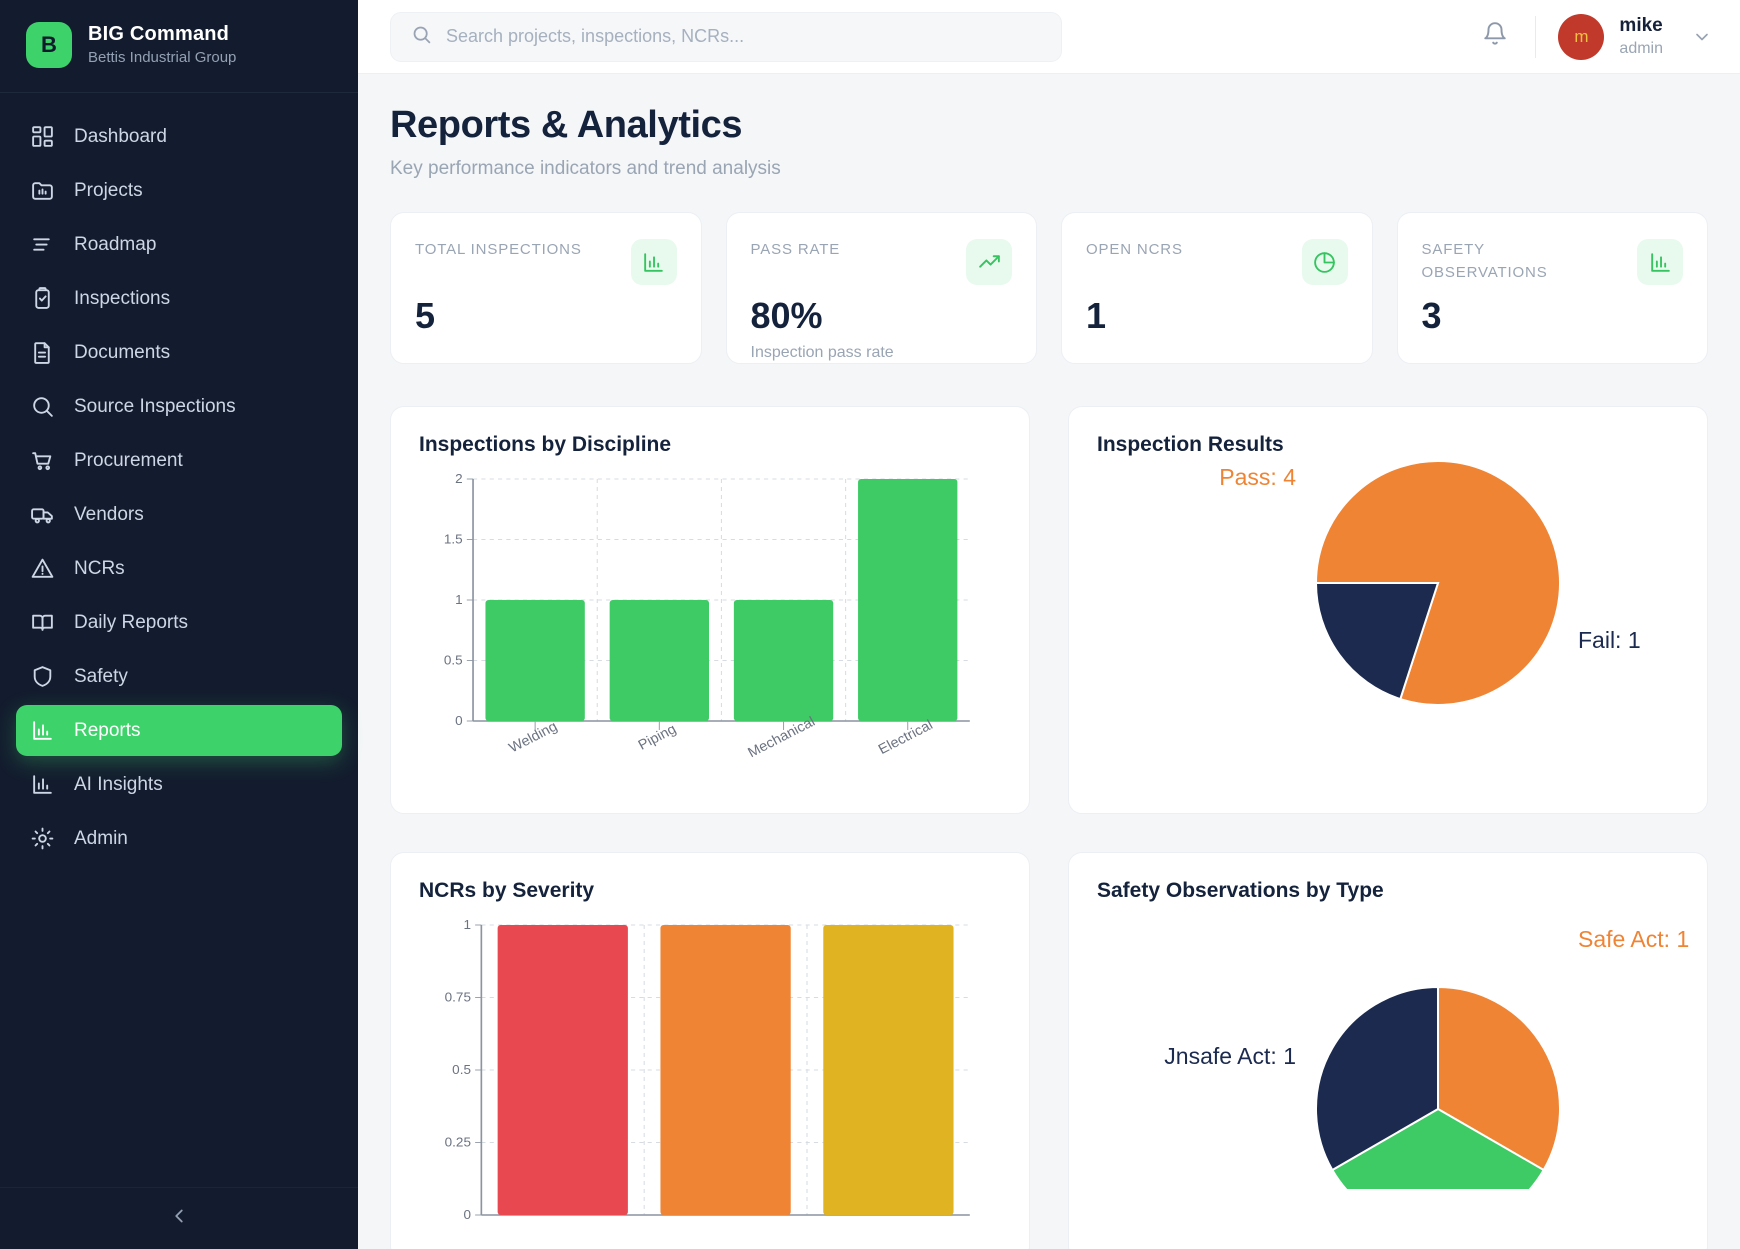 Image resolution: width=1740 pixels, height=1249 pixels. Describe the element at coordinates (101, 676) in the screenshot. I see `sidebar-item-label: Safety` at that location.